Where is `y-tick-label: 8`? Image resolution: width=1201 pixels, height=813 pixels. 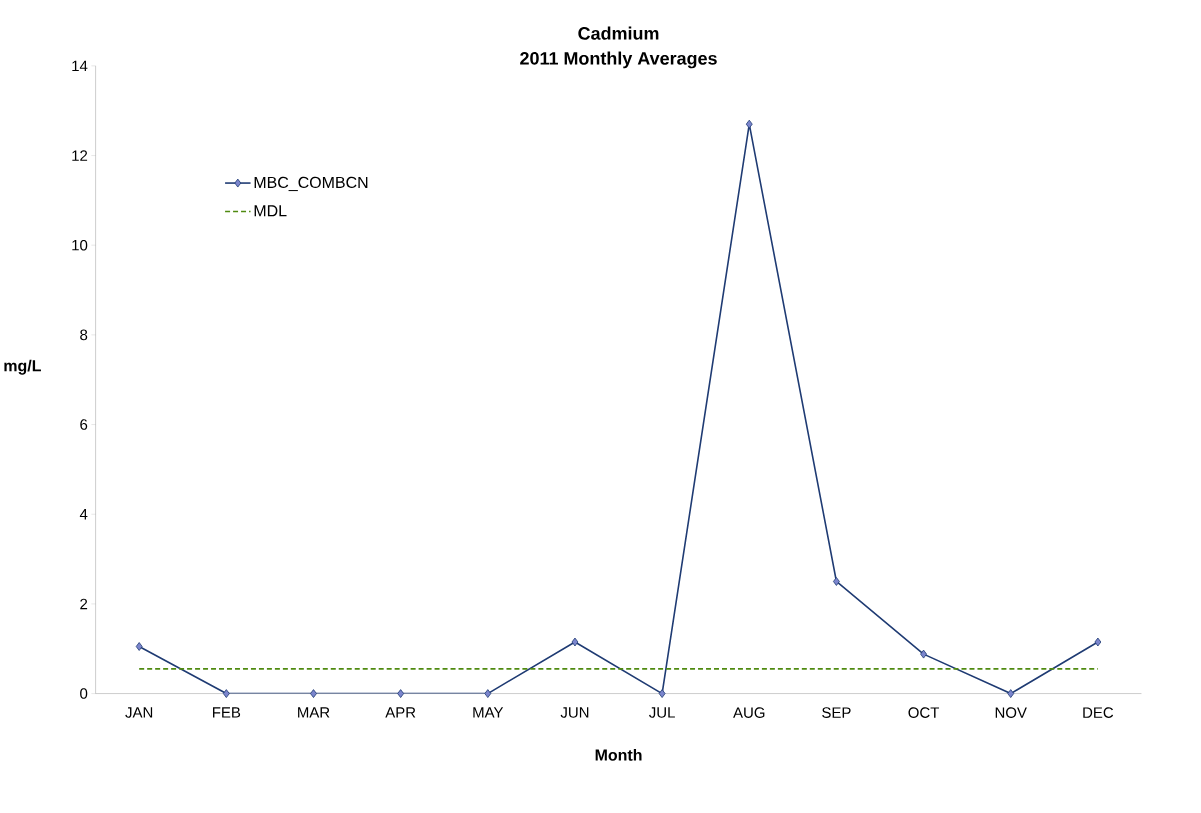
y-tick-label: 8 is located at coordinates (84, 335).